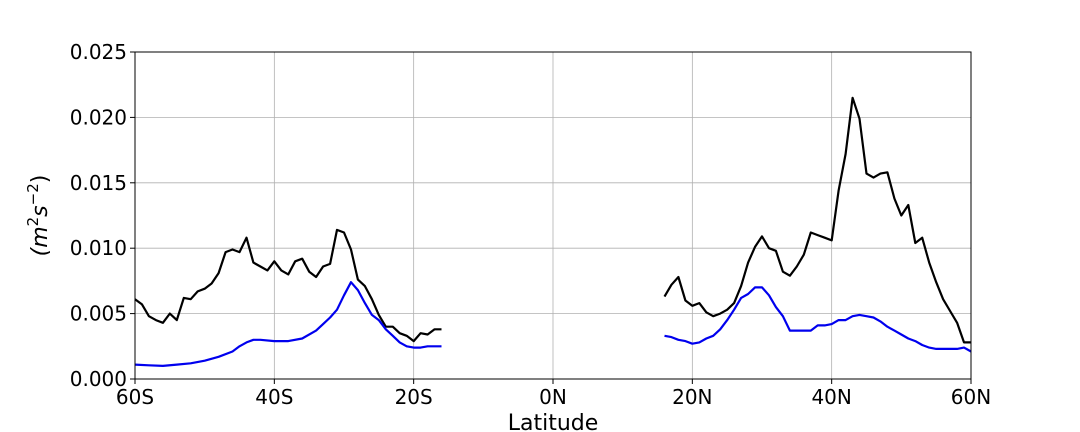 The image size is (1080, 432). Describe the element at coordinates (818, 319) in the screenshot. I see `series-1-segment-1-line` at that location.